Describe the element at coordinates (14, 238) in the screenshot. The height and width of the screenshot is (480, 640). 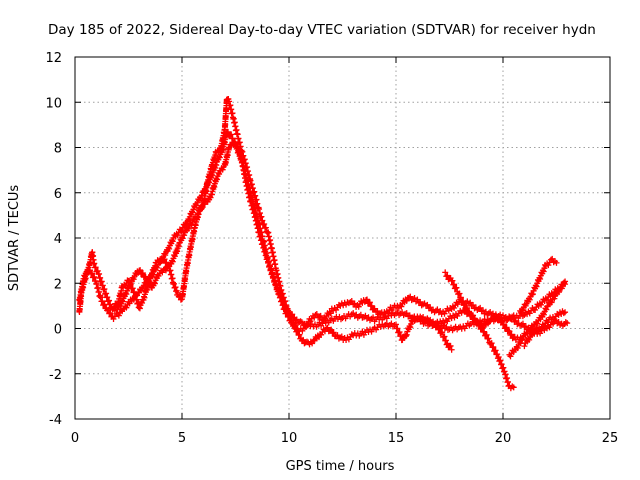
I see `y-axis-label: SDTVAR / TECUs` at that location.